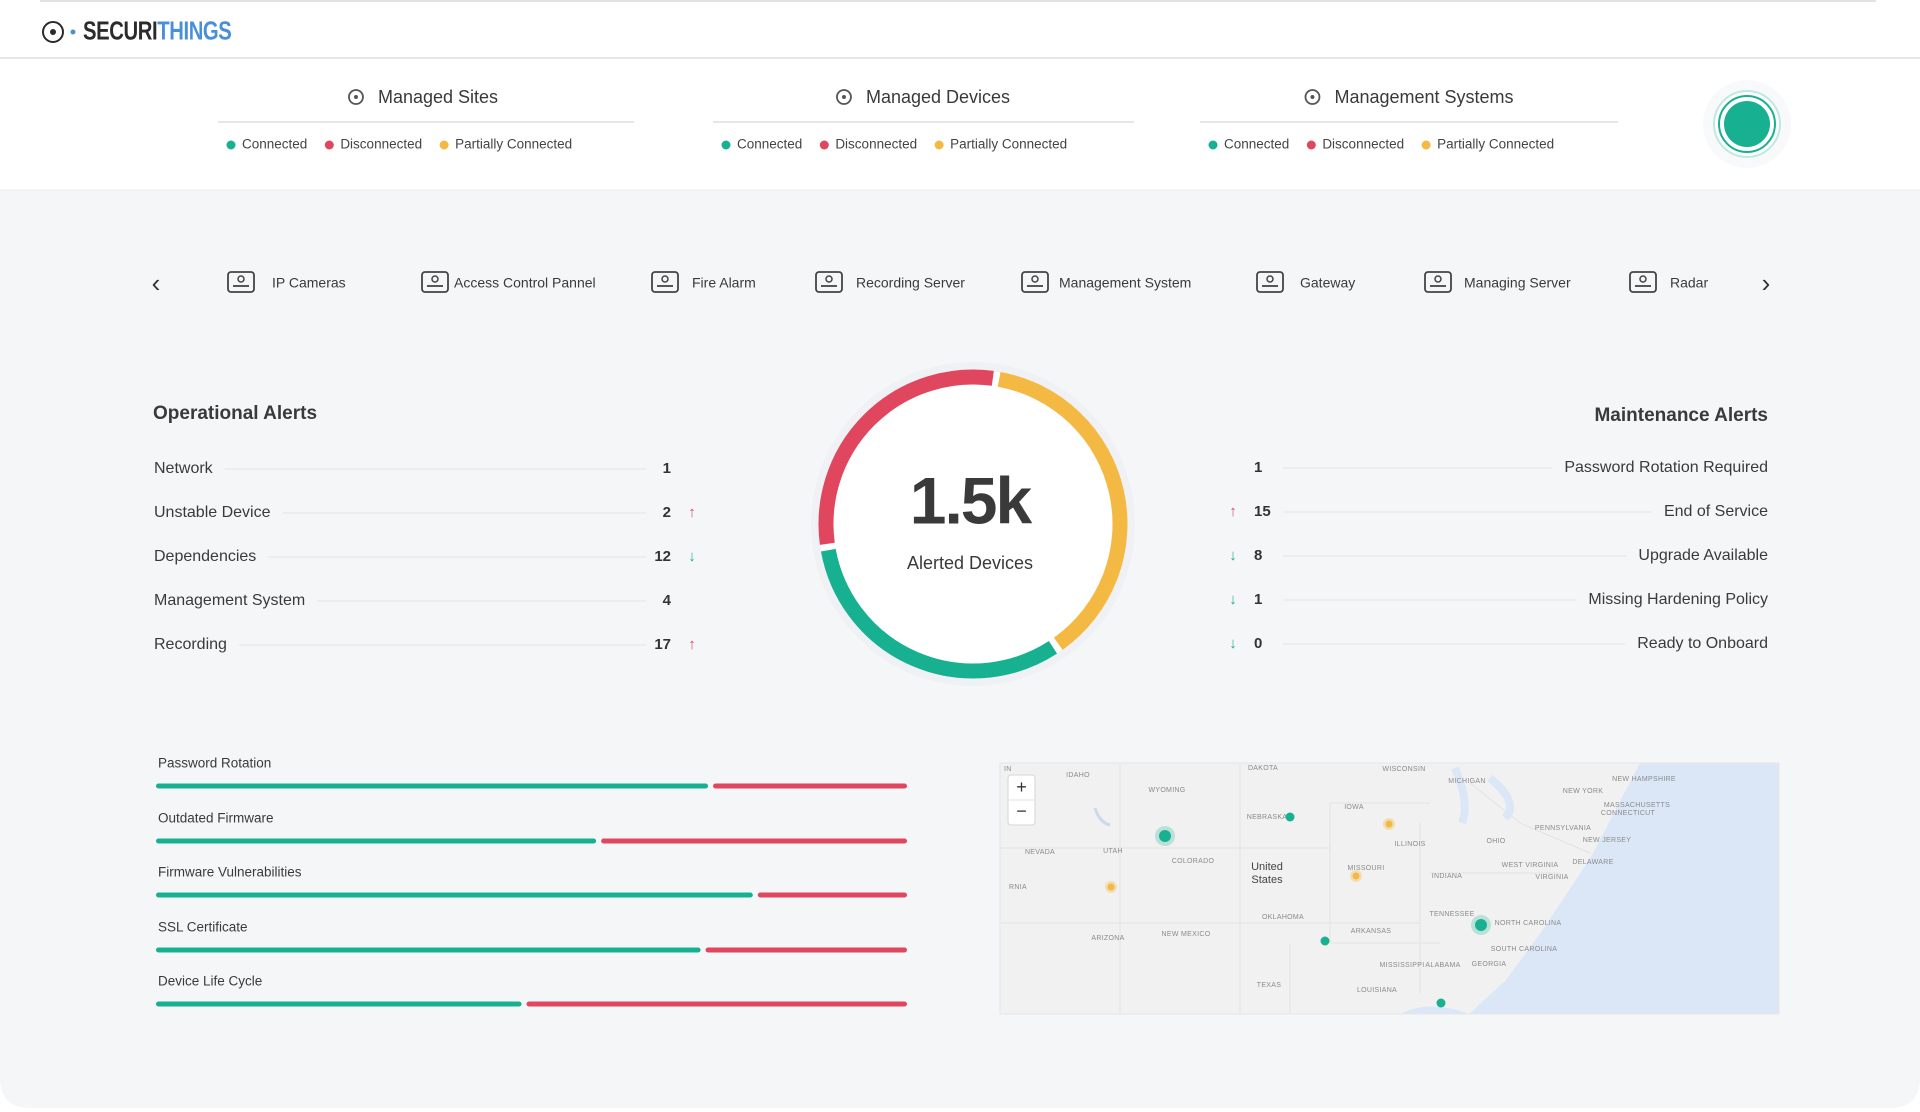 The height and width of the screenshot is (1112, 1920). I want to click on logo-dot, so click(73, 32).